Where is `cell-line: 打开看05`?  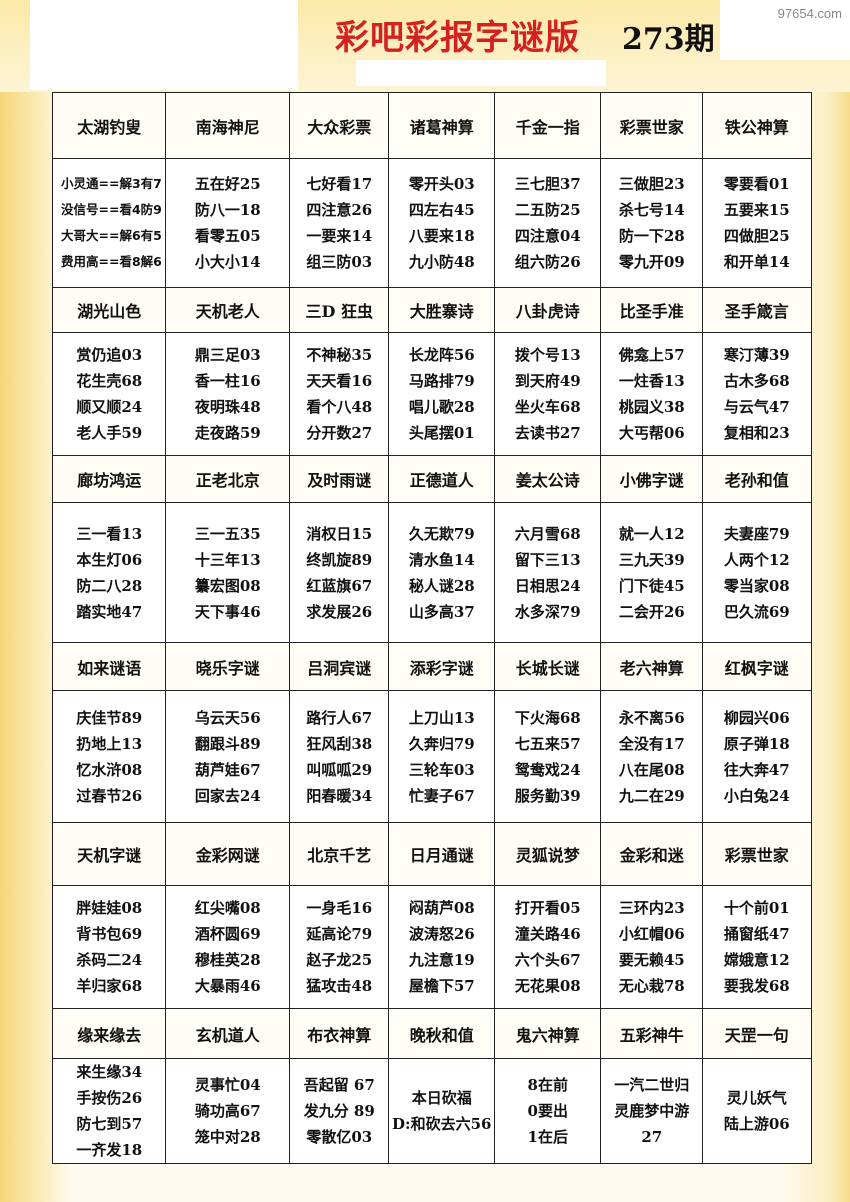
cell-line: 打开看05 is located at coordinates (547, 908).